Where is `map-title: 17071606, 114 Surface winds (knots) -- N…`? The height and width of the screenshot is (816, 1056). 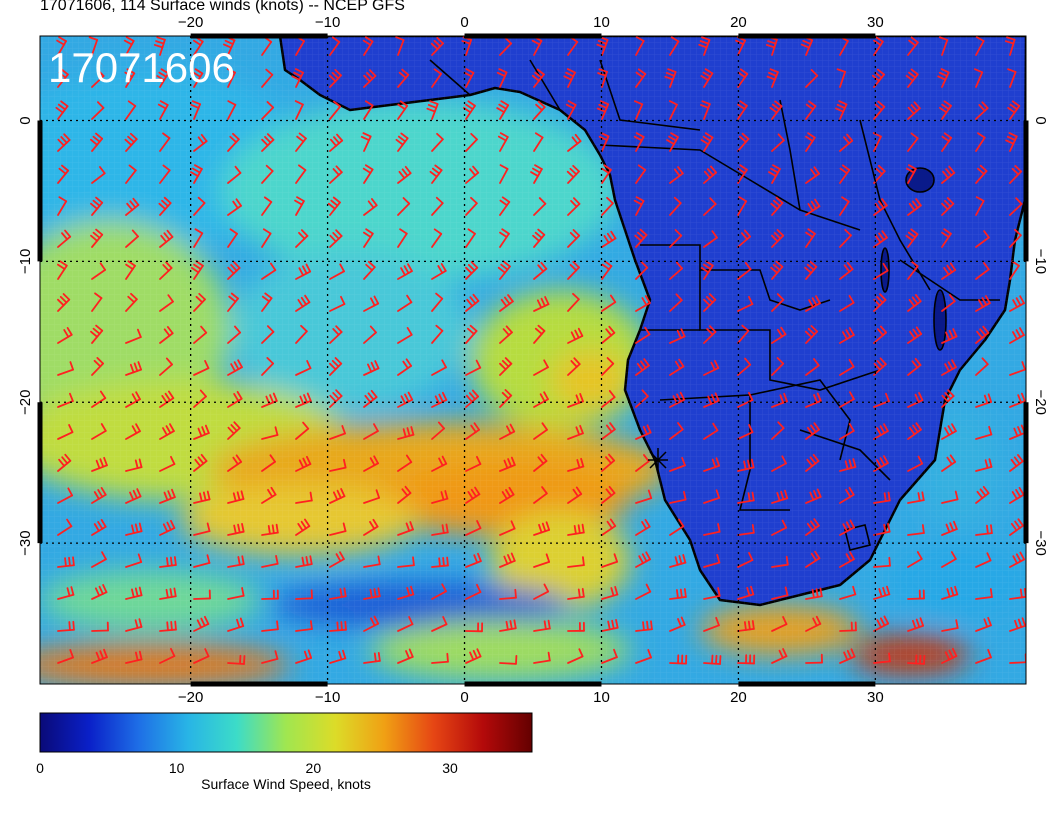 map-title: 17071606, 114 Surface winds (knots) -- N… is located at coordinates (222, 7).